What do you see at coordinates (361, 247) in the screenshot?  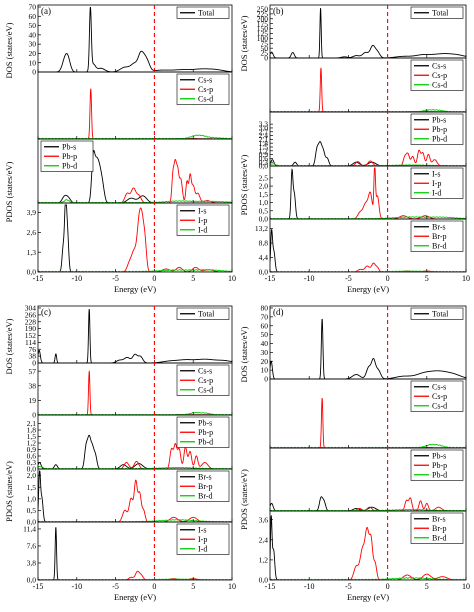 I see `subplot-b-4: 0,0 4,4 8,8 13,2 Br-sBr-pBr-d` at bounding box center [361, 247].